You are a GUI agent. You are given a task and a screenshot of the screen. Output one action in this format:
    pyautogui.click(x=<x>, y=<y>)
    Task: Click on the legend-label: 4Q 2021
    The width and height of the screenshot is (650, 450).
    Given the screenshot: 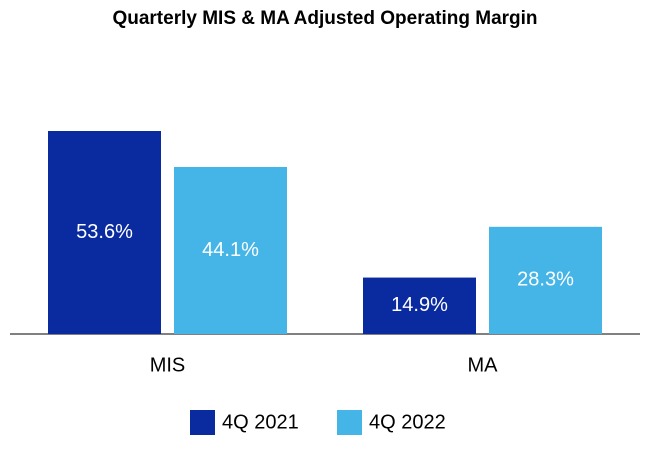 What is the action you would take?
    pyautogui.click(x=260, y=422)
    